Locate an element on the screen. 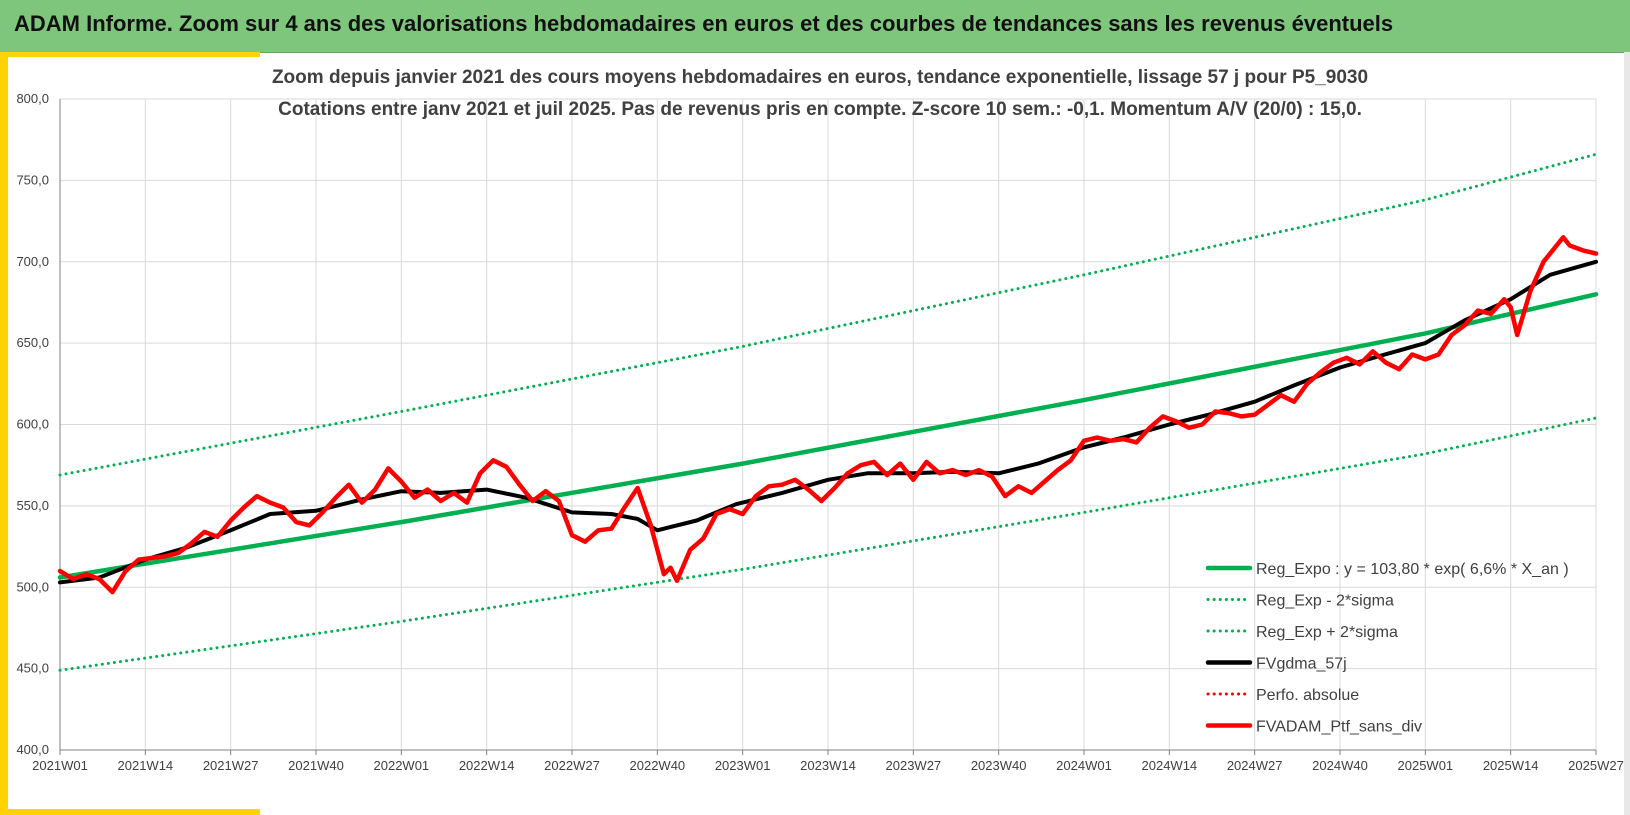 Image resolution: width=1630 pixels, height=815 pixels. x-tick-label: 2023W14 is located at coordinates (828, 765).